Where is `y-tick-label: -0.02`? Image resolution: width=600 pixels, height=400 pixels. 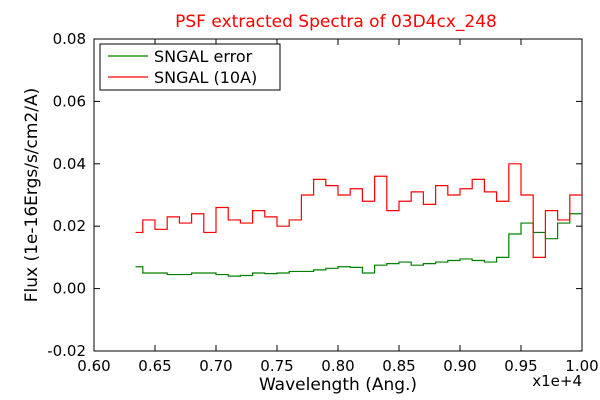
y-tick-label: -0.02 is located at coordinates (66, 351).